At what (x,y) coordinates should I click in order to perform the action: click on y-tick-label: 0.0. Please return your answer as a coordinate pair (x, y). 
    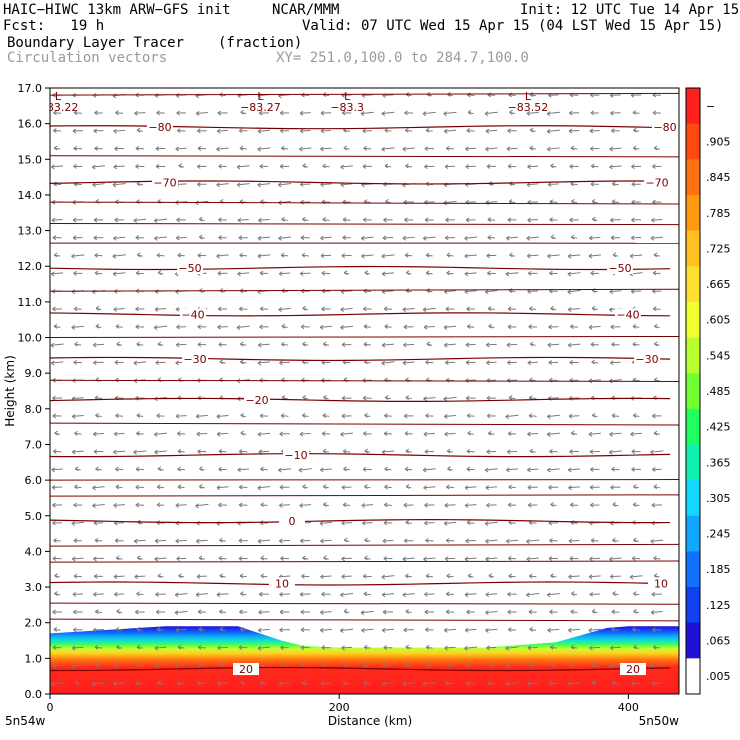
    Looking at the image, I should click on (34, 694).